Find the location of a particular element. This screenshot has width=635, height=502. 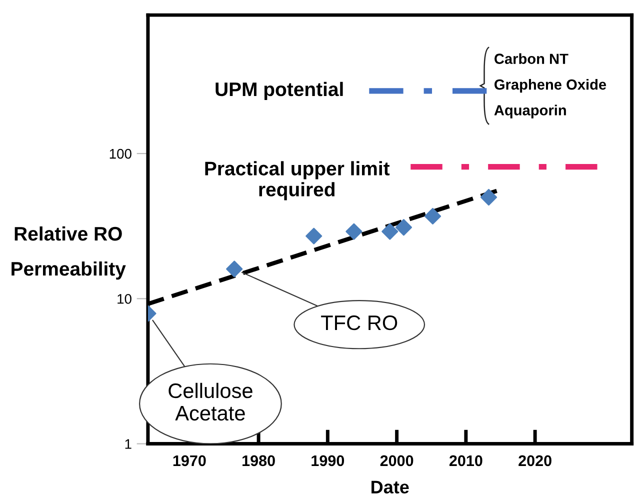

annotation: Carbon NT is located at coordinates (531, 58).